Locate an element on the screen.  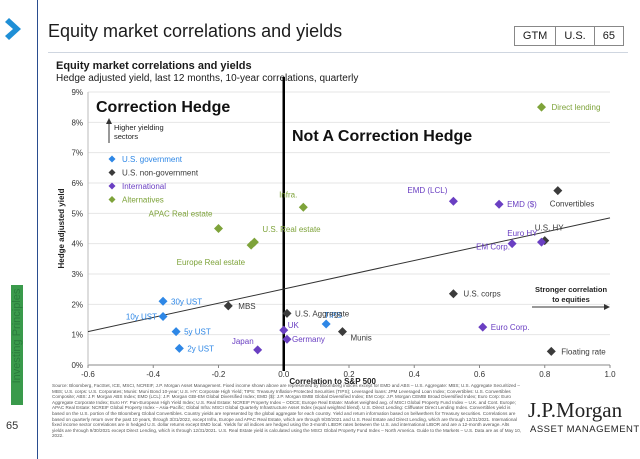
jpmorgan-logo: J.P.Morgan is located at coordinates (575, 410).